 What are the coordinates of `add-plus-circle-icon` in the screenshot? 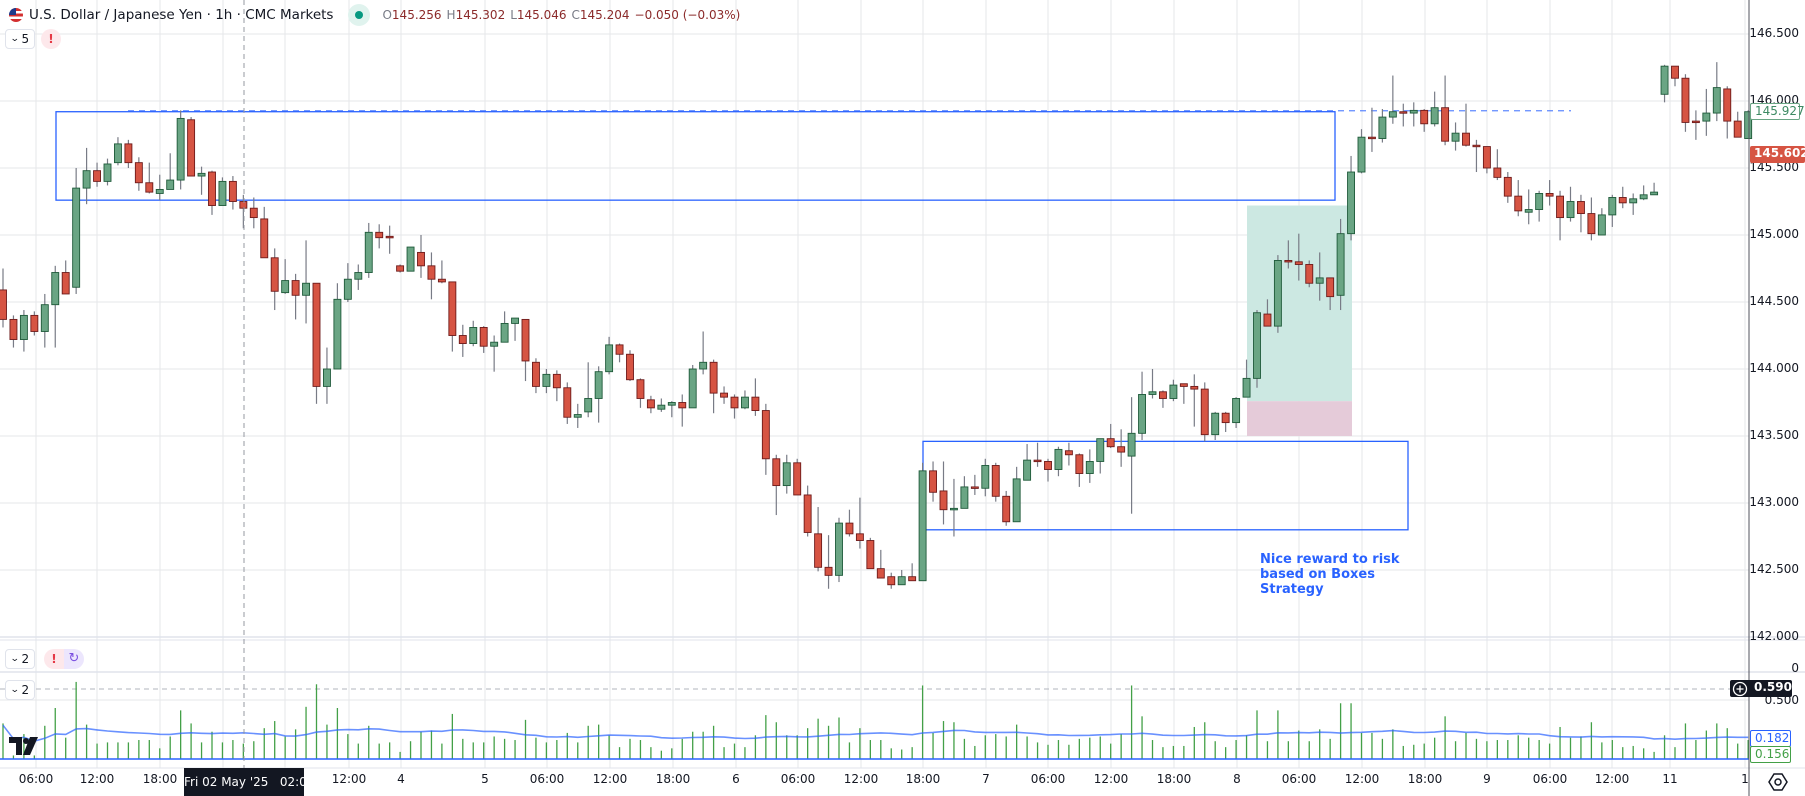 It's located at (1740, 689).